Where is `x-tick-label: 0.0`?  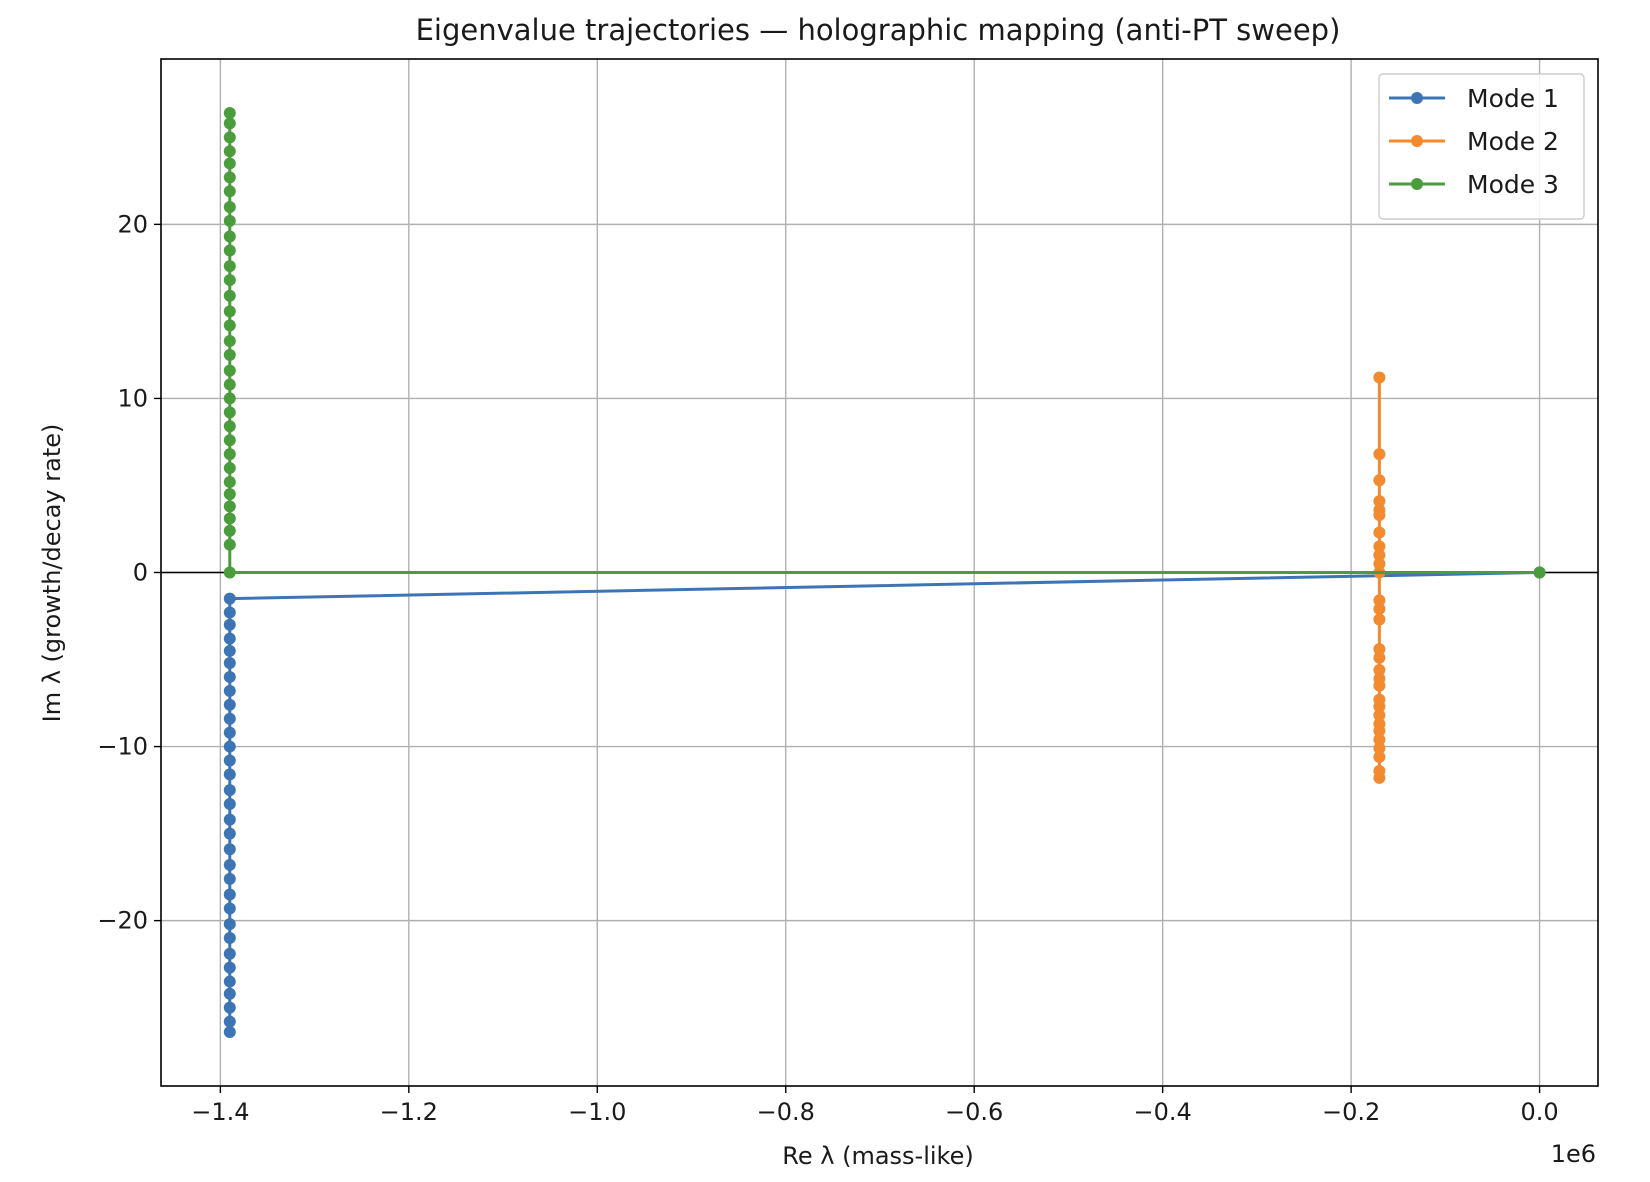
x-tick-label: 0.0 is located at coordinates (1539, 1112).